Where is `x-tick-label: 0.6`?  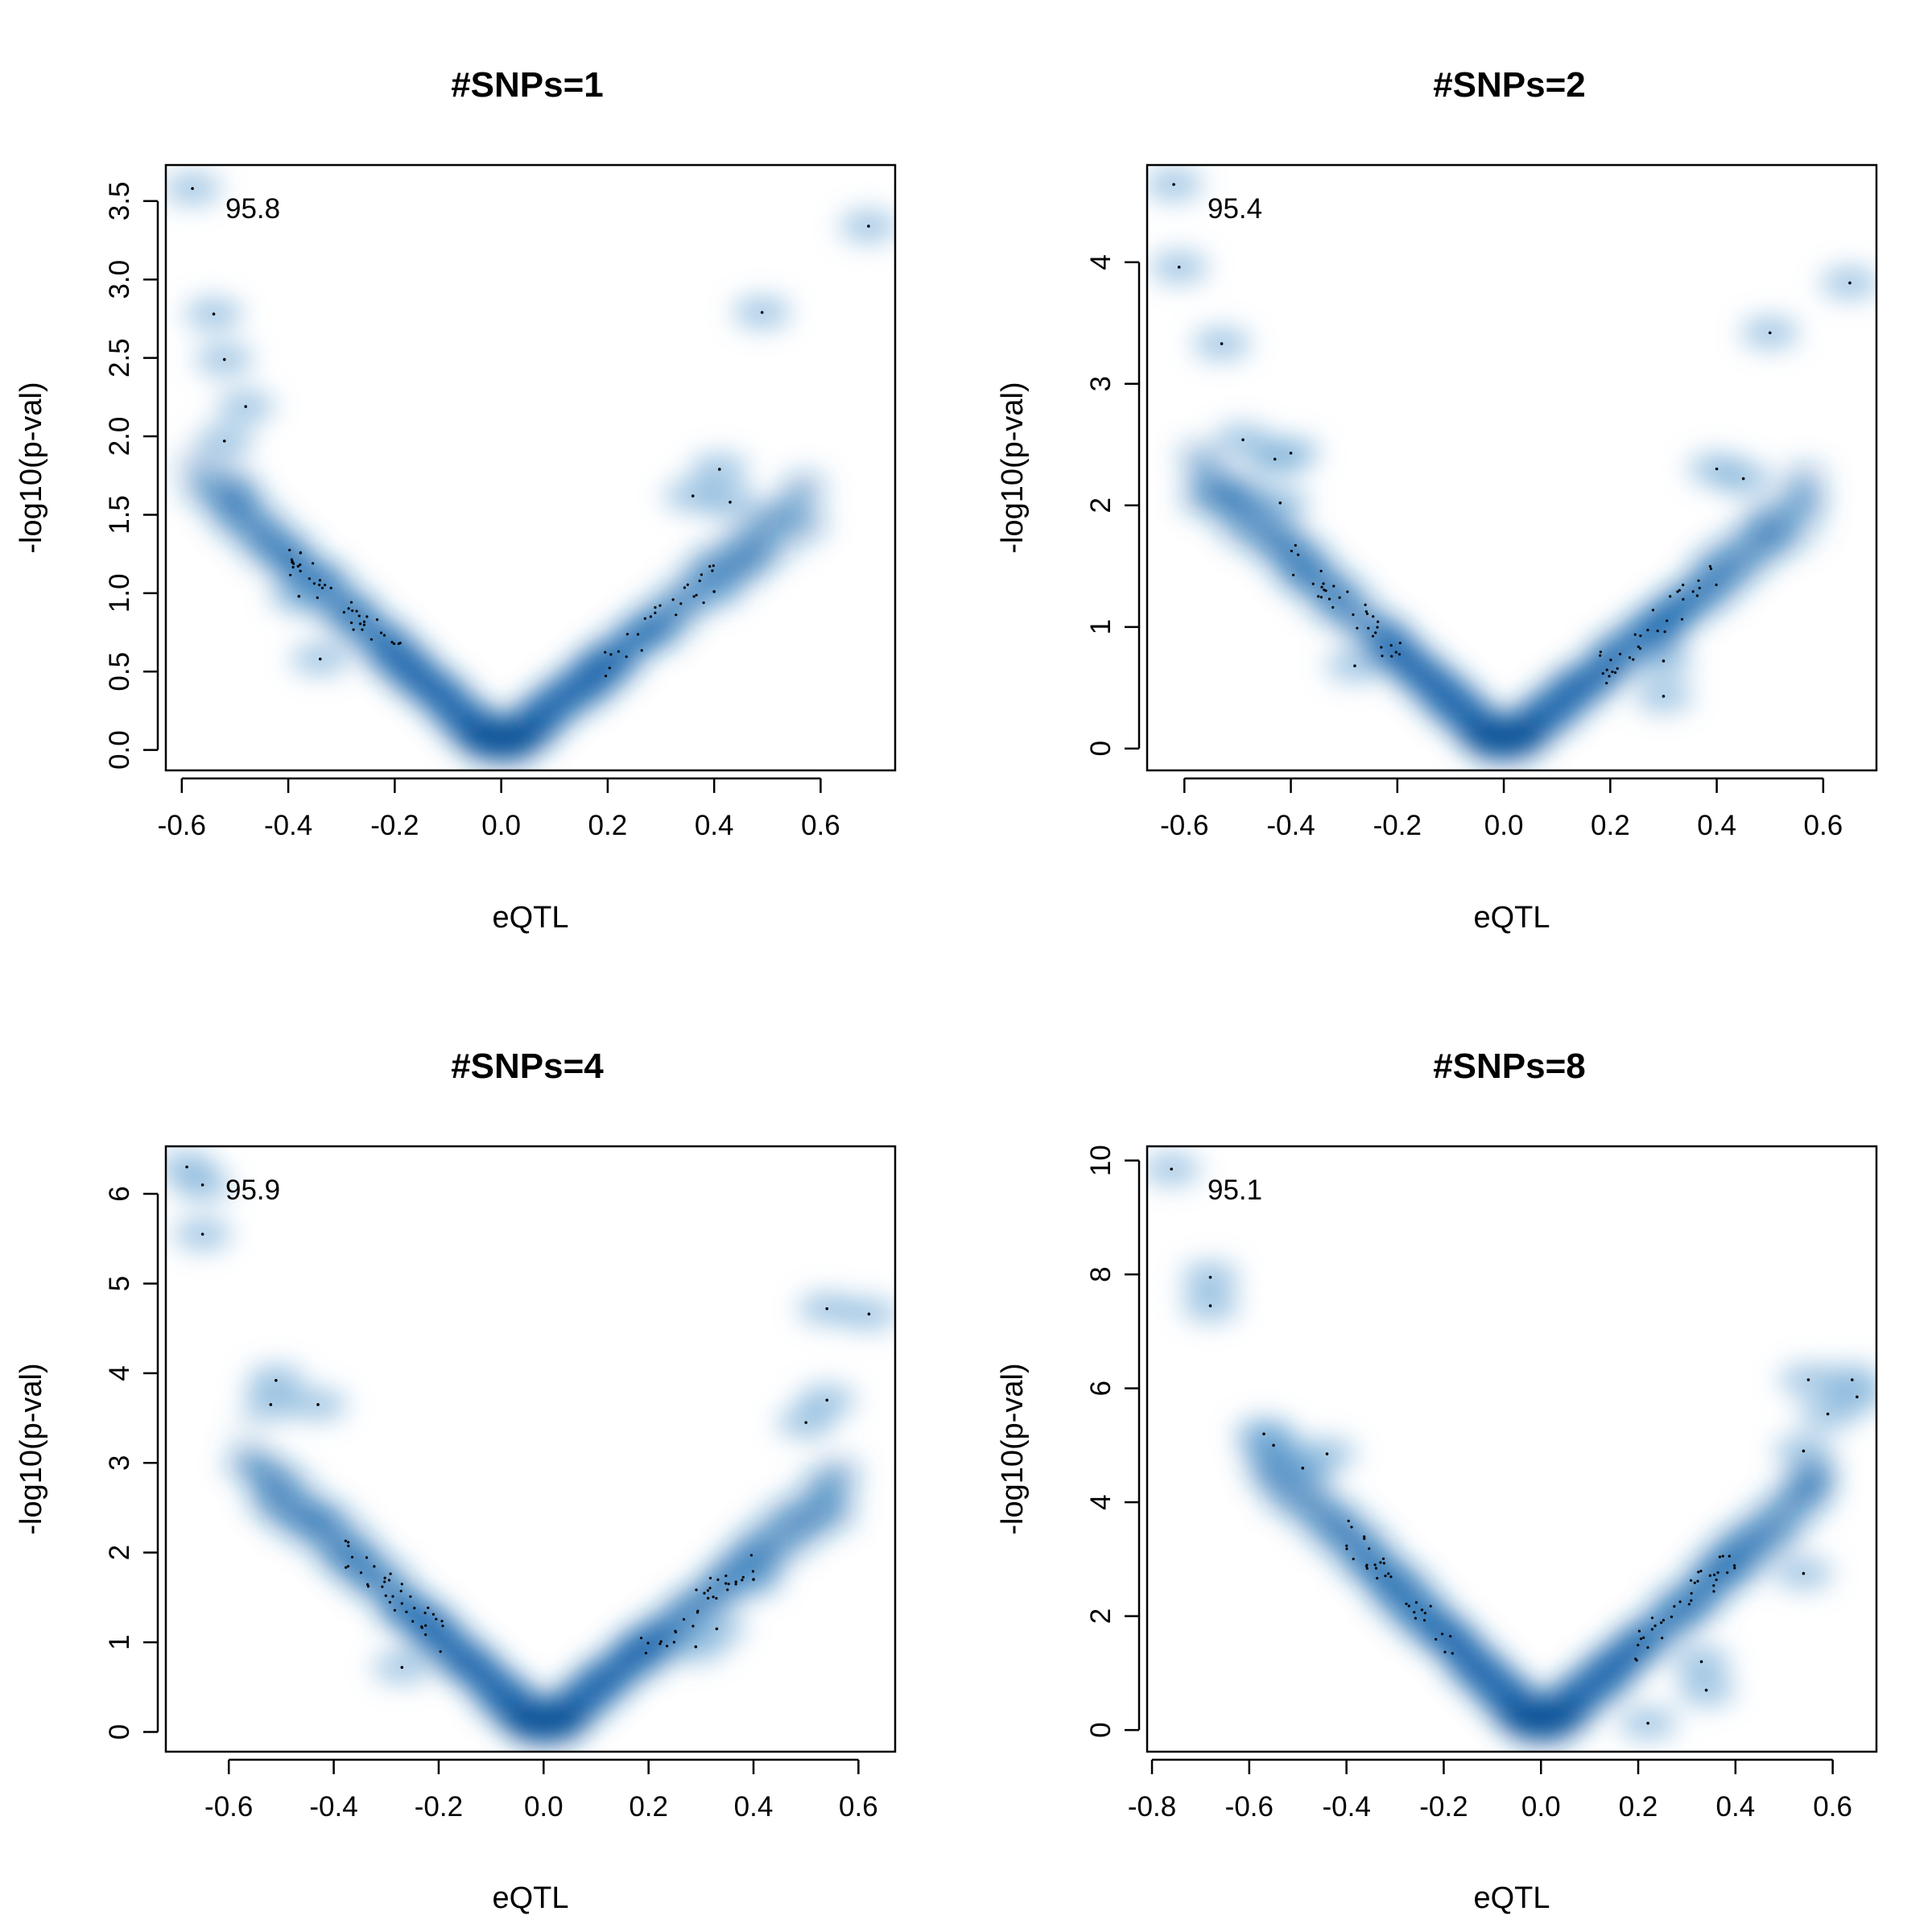 x-tick-label: 0.6 is located at coordinates (1823, 825).